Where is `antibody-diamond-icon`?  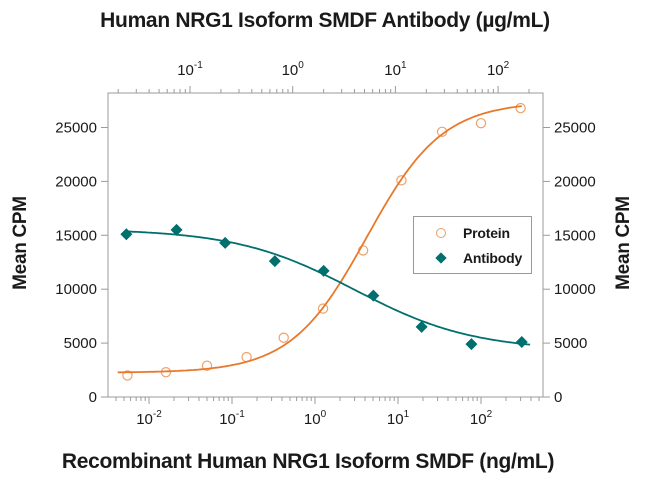
antibody-diamond-icon is located at coordinates (441, 257).